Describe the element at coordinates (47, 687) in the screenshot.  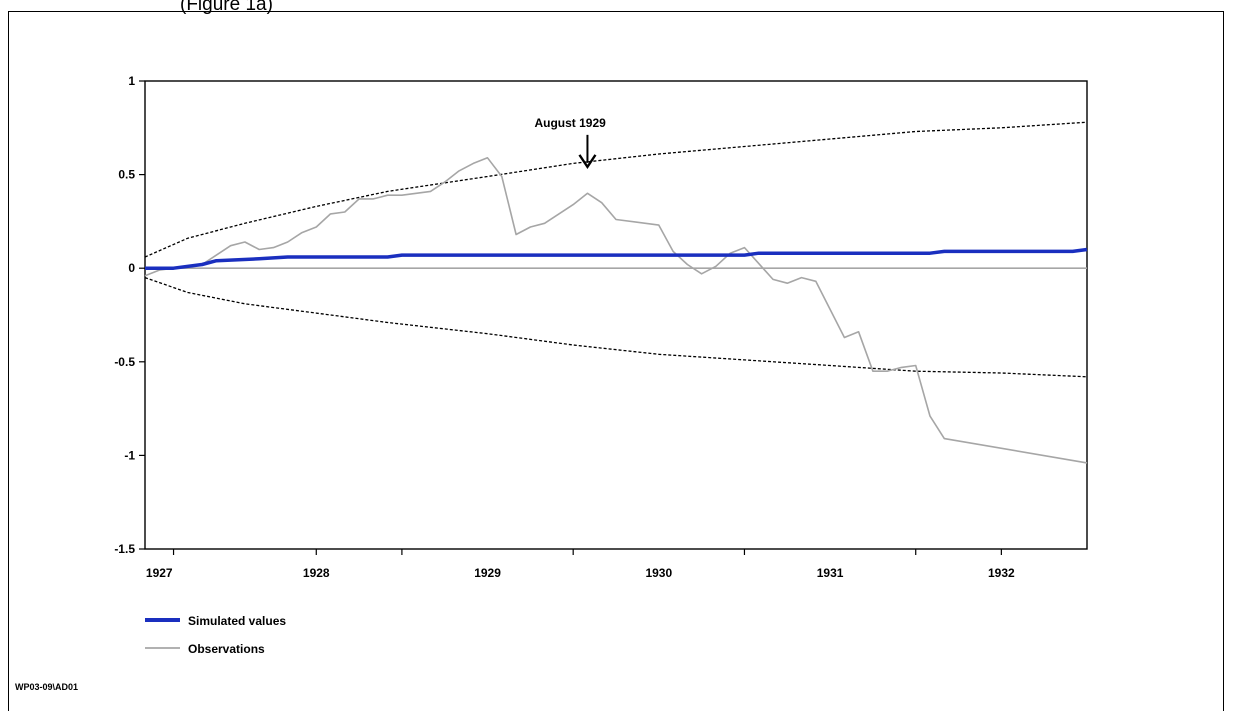
I see `source-id: WP03-09\AD01` at that location.